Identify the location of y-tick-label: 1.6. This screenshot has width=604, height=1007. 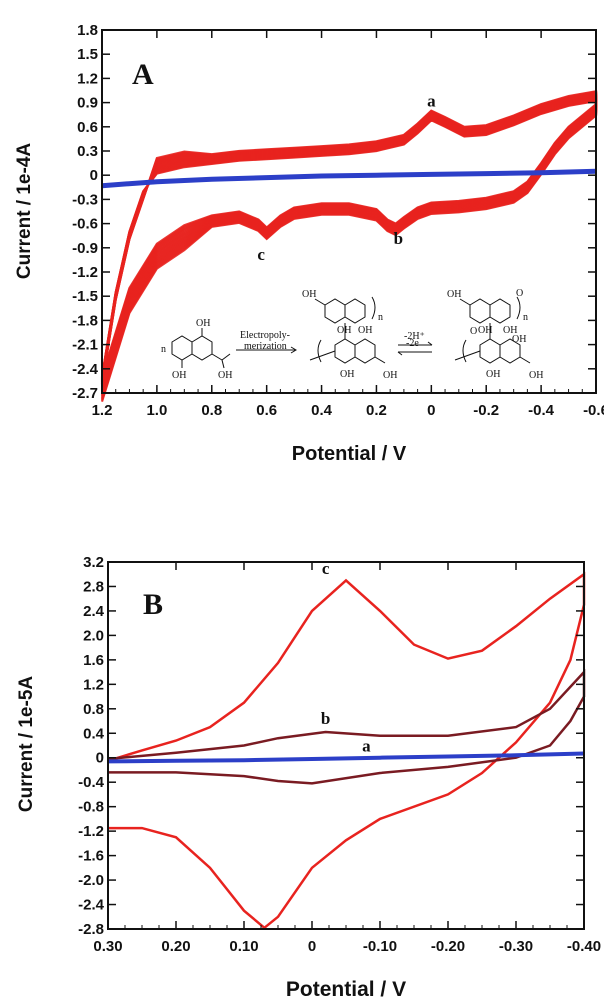
(93, 660).